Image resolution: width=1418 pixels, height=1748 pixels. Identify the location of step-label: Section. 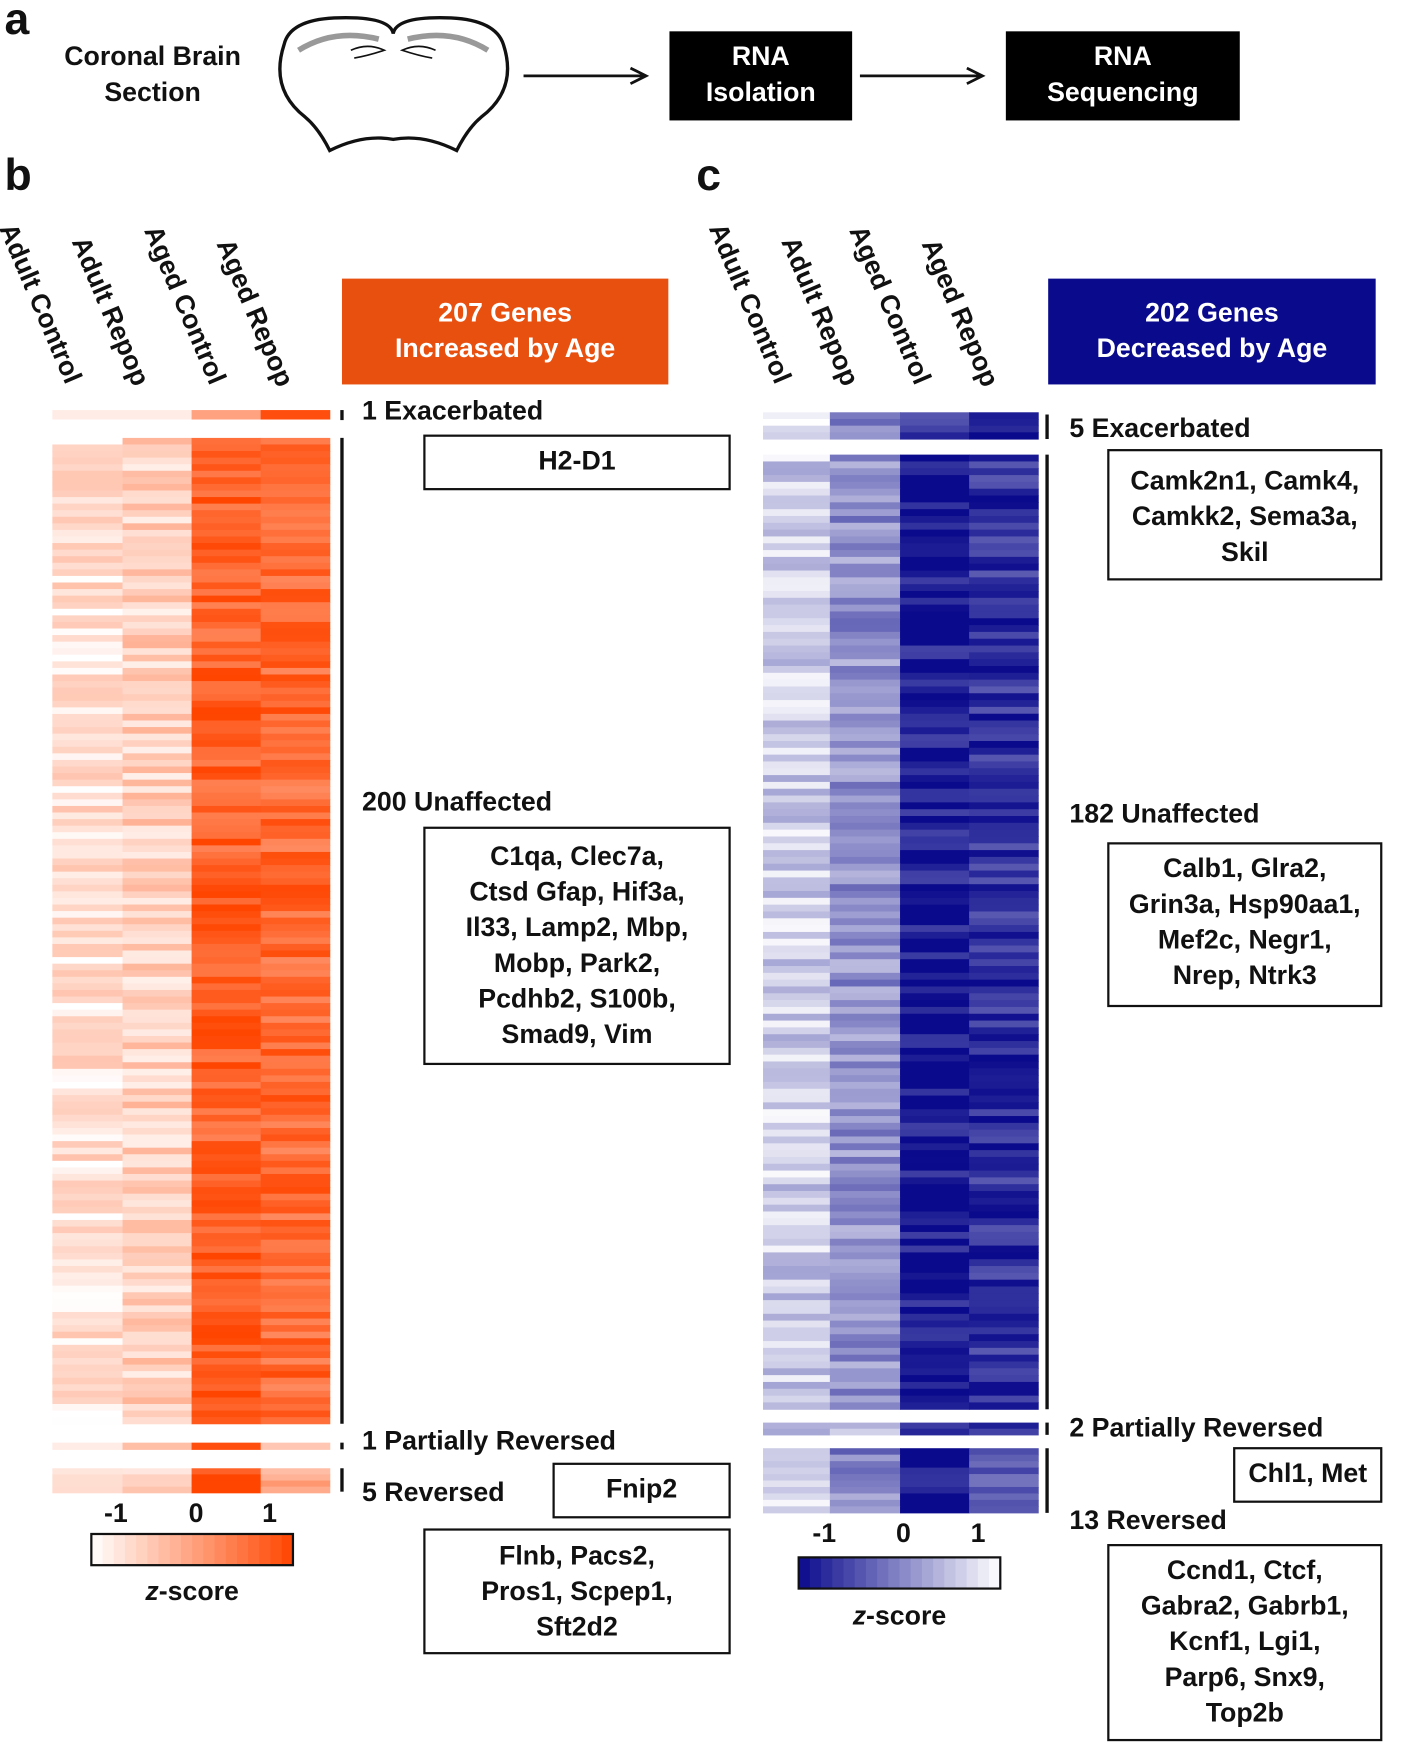
(152, 92).